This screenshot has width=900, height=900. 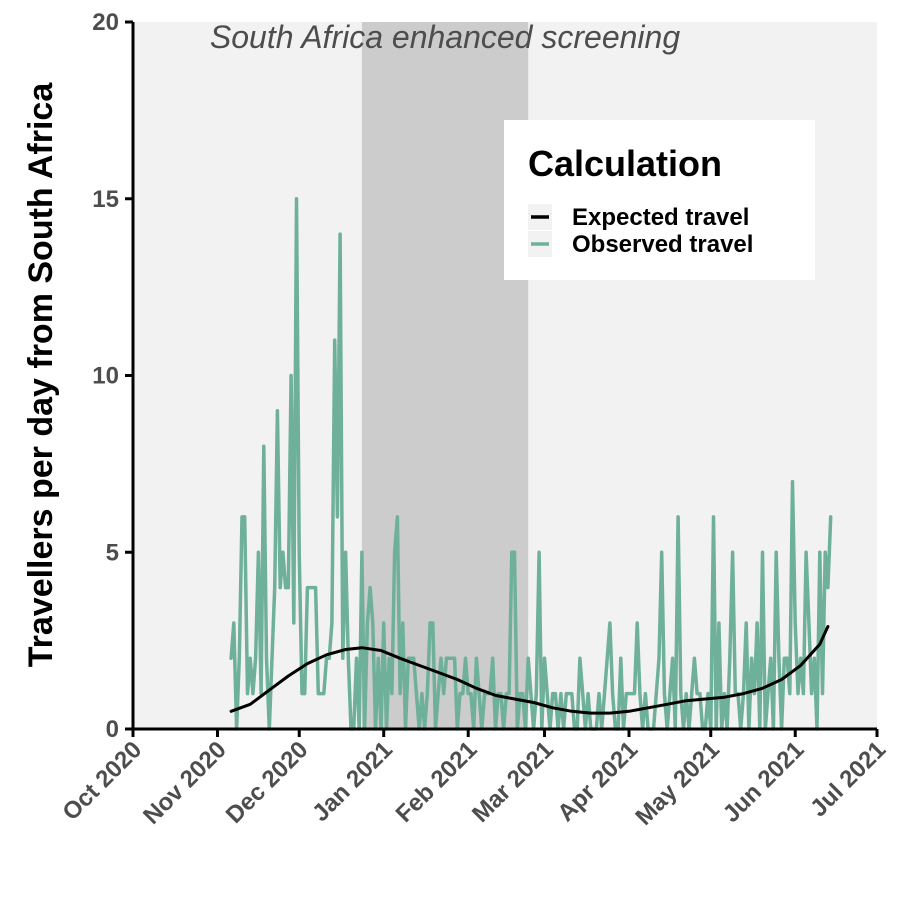 What do you see at coordinates (352, 781) in the screenshot?
I see `x-tick-label: Jan 2021` at bounding box center [352, 781].